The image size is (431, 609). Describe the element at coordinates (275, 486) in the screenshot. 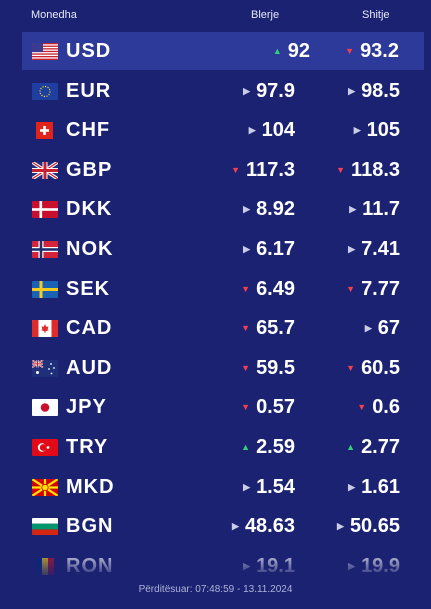

I see `buy-value: 1.54` at that location.